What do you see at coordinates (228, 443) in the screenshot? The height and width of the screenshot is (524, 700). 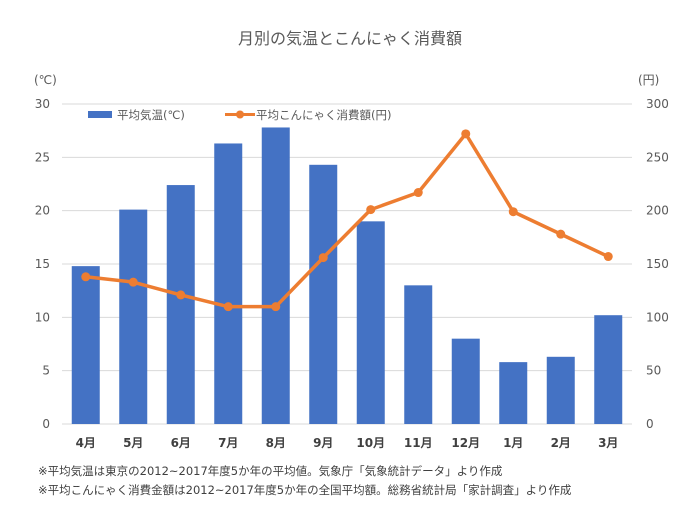 I see `x-tick-label: 7月` at bounding box center [228, 443].